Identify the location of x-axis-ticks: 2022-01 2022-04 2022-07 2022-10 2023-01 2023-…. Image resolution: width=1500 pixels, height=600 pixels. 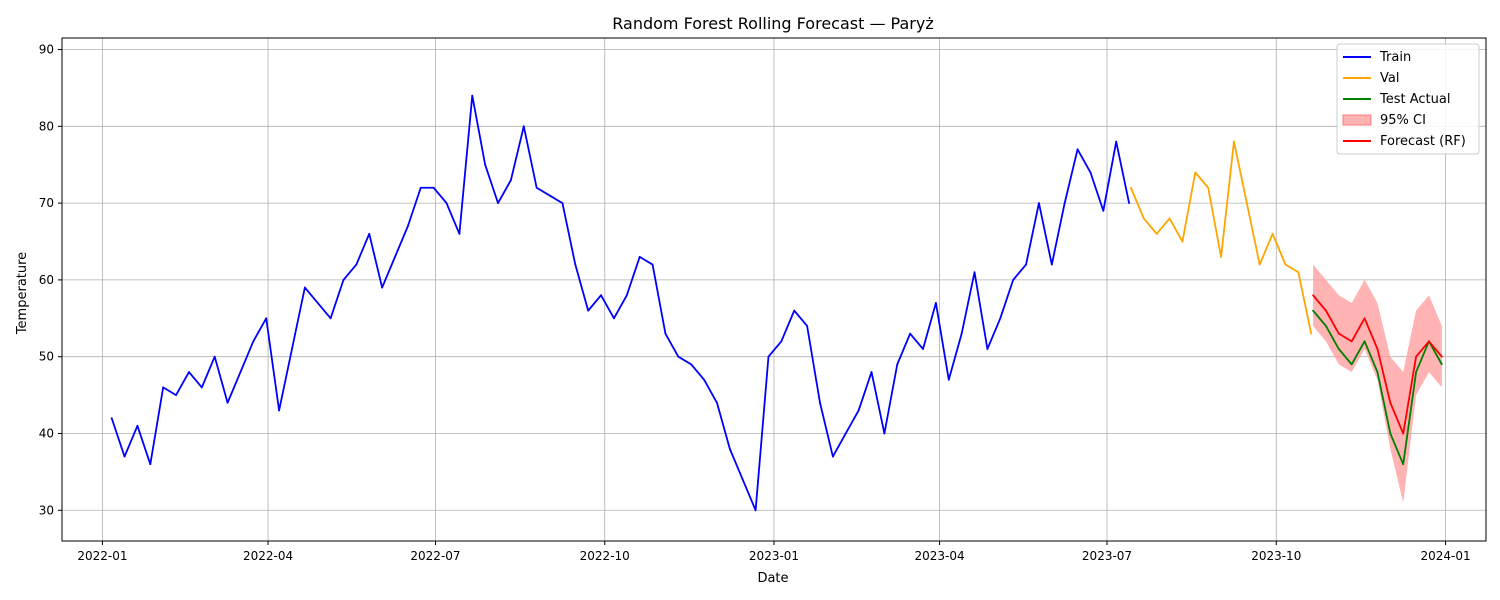
(774, 552).